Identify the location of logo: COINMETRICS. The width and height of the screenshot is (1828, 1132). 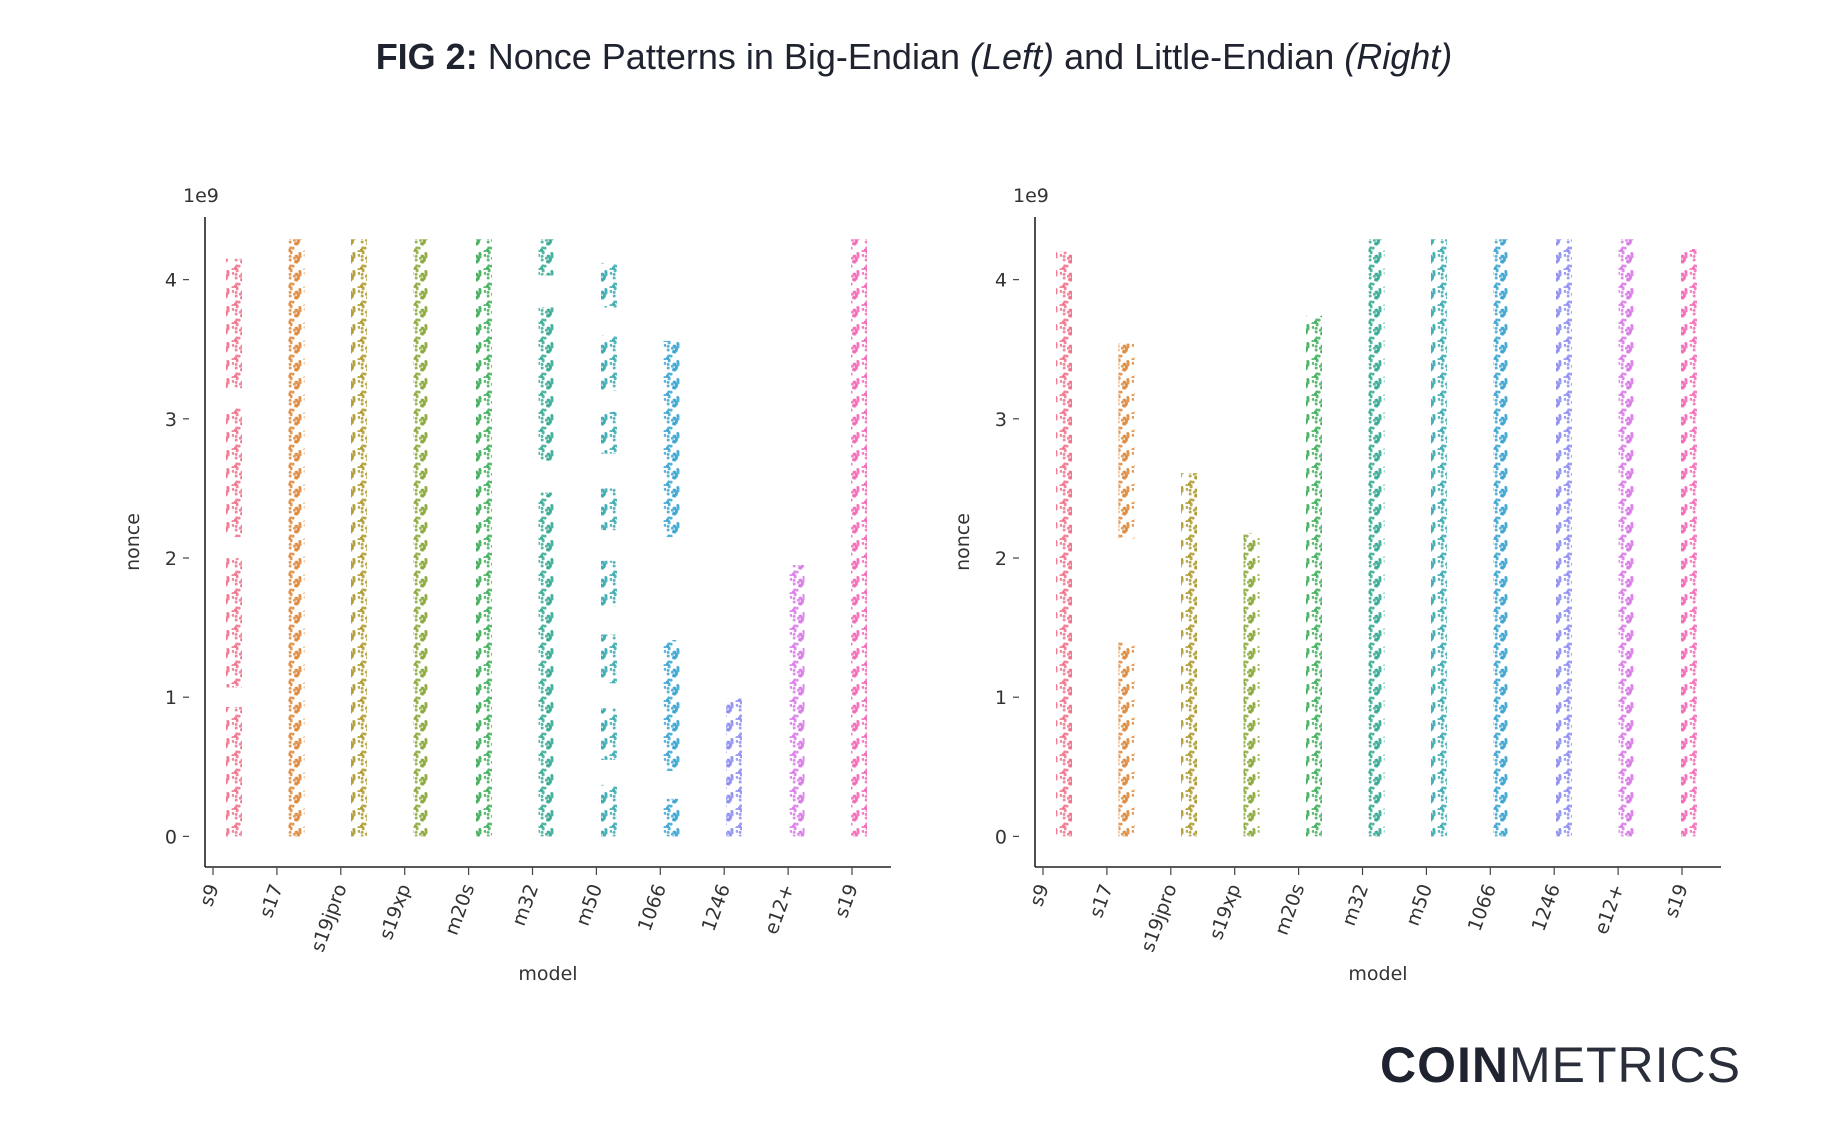
(1560, 1065).